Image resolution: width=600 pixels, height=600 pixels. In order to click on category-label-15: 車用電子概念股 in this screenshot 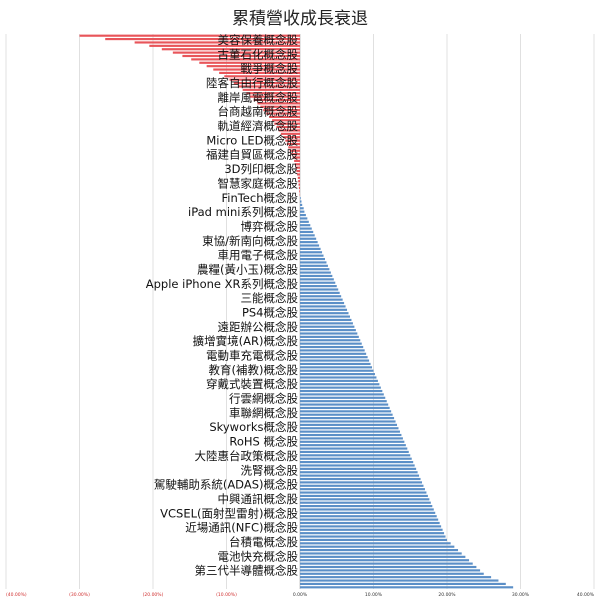, I will do `click(258, 255)`.